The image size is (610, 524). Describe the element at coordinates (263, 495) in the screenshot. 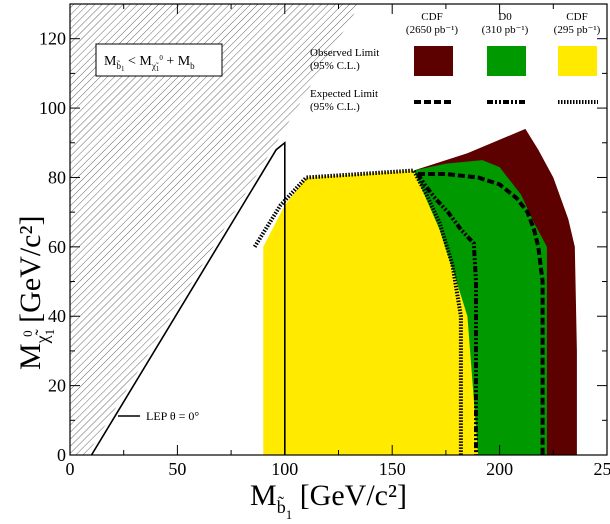

I see `x-axis-title-main: M` at that location.